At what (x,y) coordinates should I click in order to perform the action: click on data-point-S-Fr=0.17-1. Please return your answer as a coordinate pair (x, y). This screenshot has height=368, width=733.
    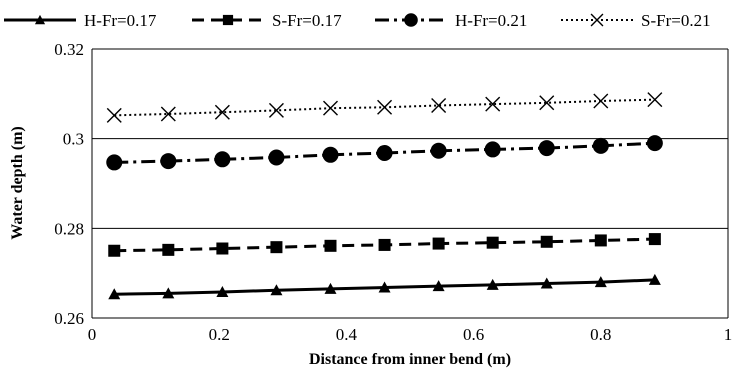
    Looking at the image, I should click on (168, 249).